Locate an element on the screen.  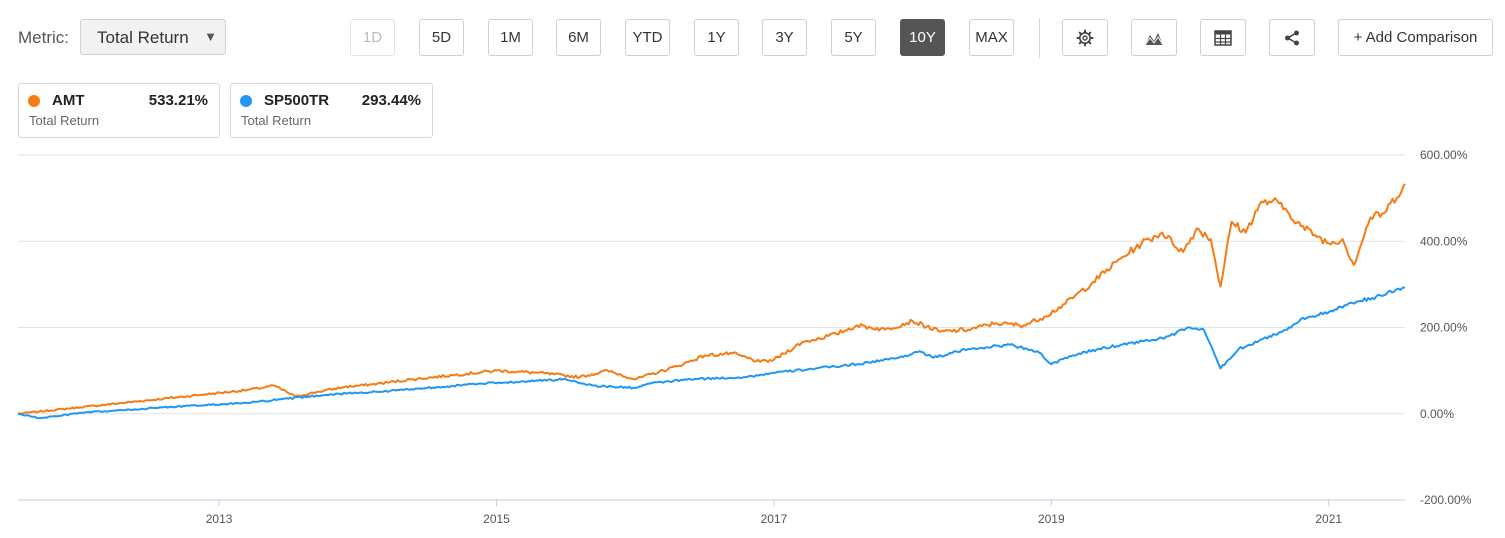
metric-select-value: Total Return is located at coordinates (143, 37).